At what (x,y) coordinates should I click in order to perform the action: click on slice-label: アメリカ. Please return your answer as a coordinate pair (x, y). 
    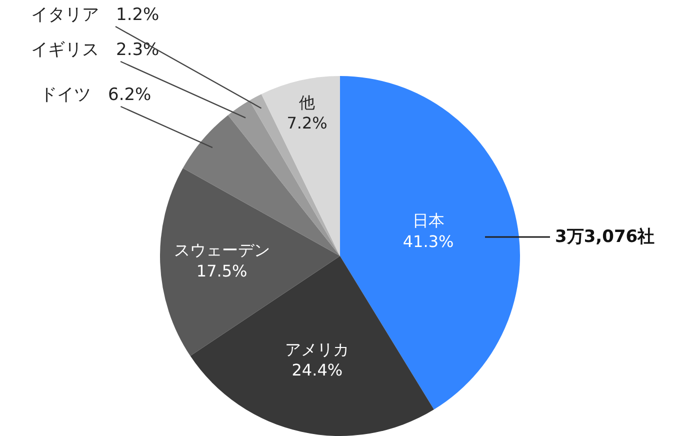
    Looking at the image, I should click on (317, 349).